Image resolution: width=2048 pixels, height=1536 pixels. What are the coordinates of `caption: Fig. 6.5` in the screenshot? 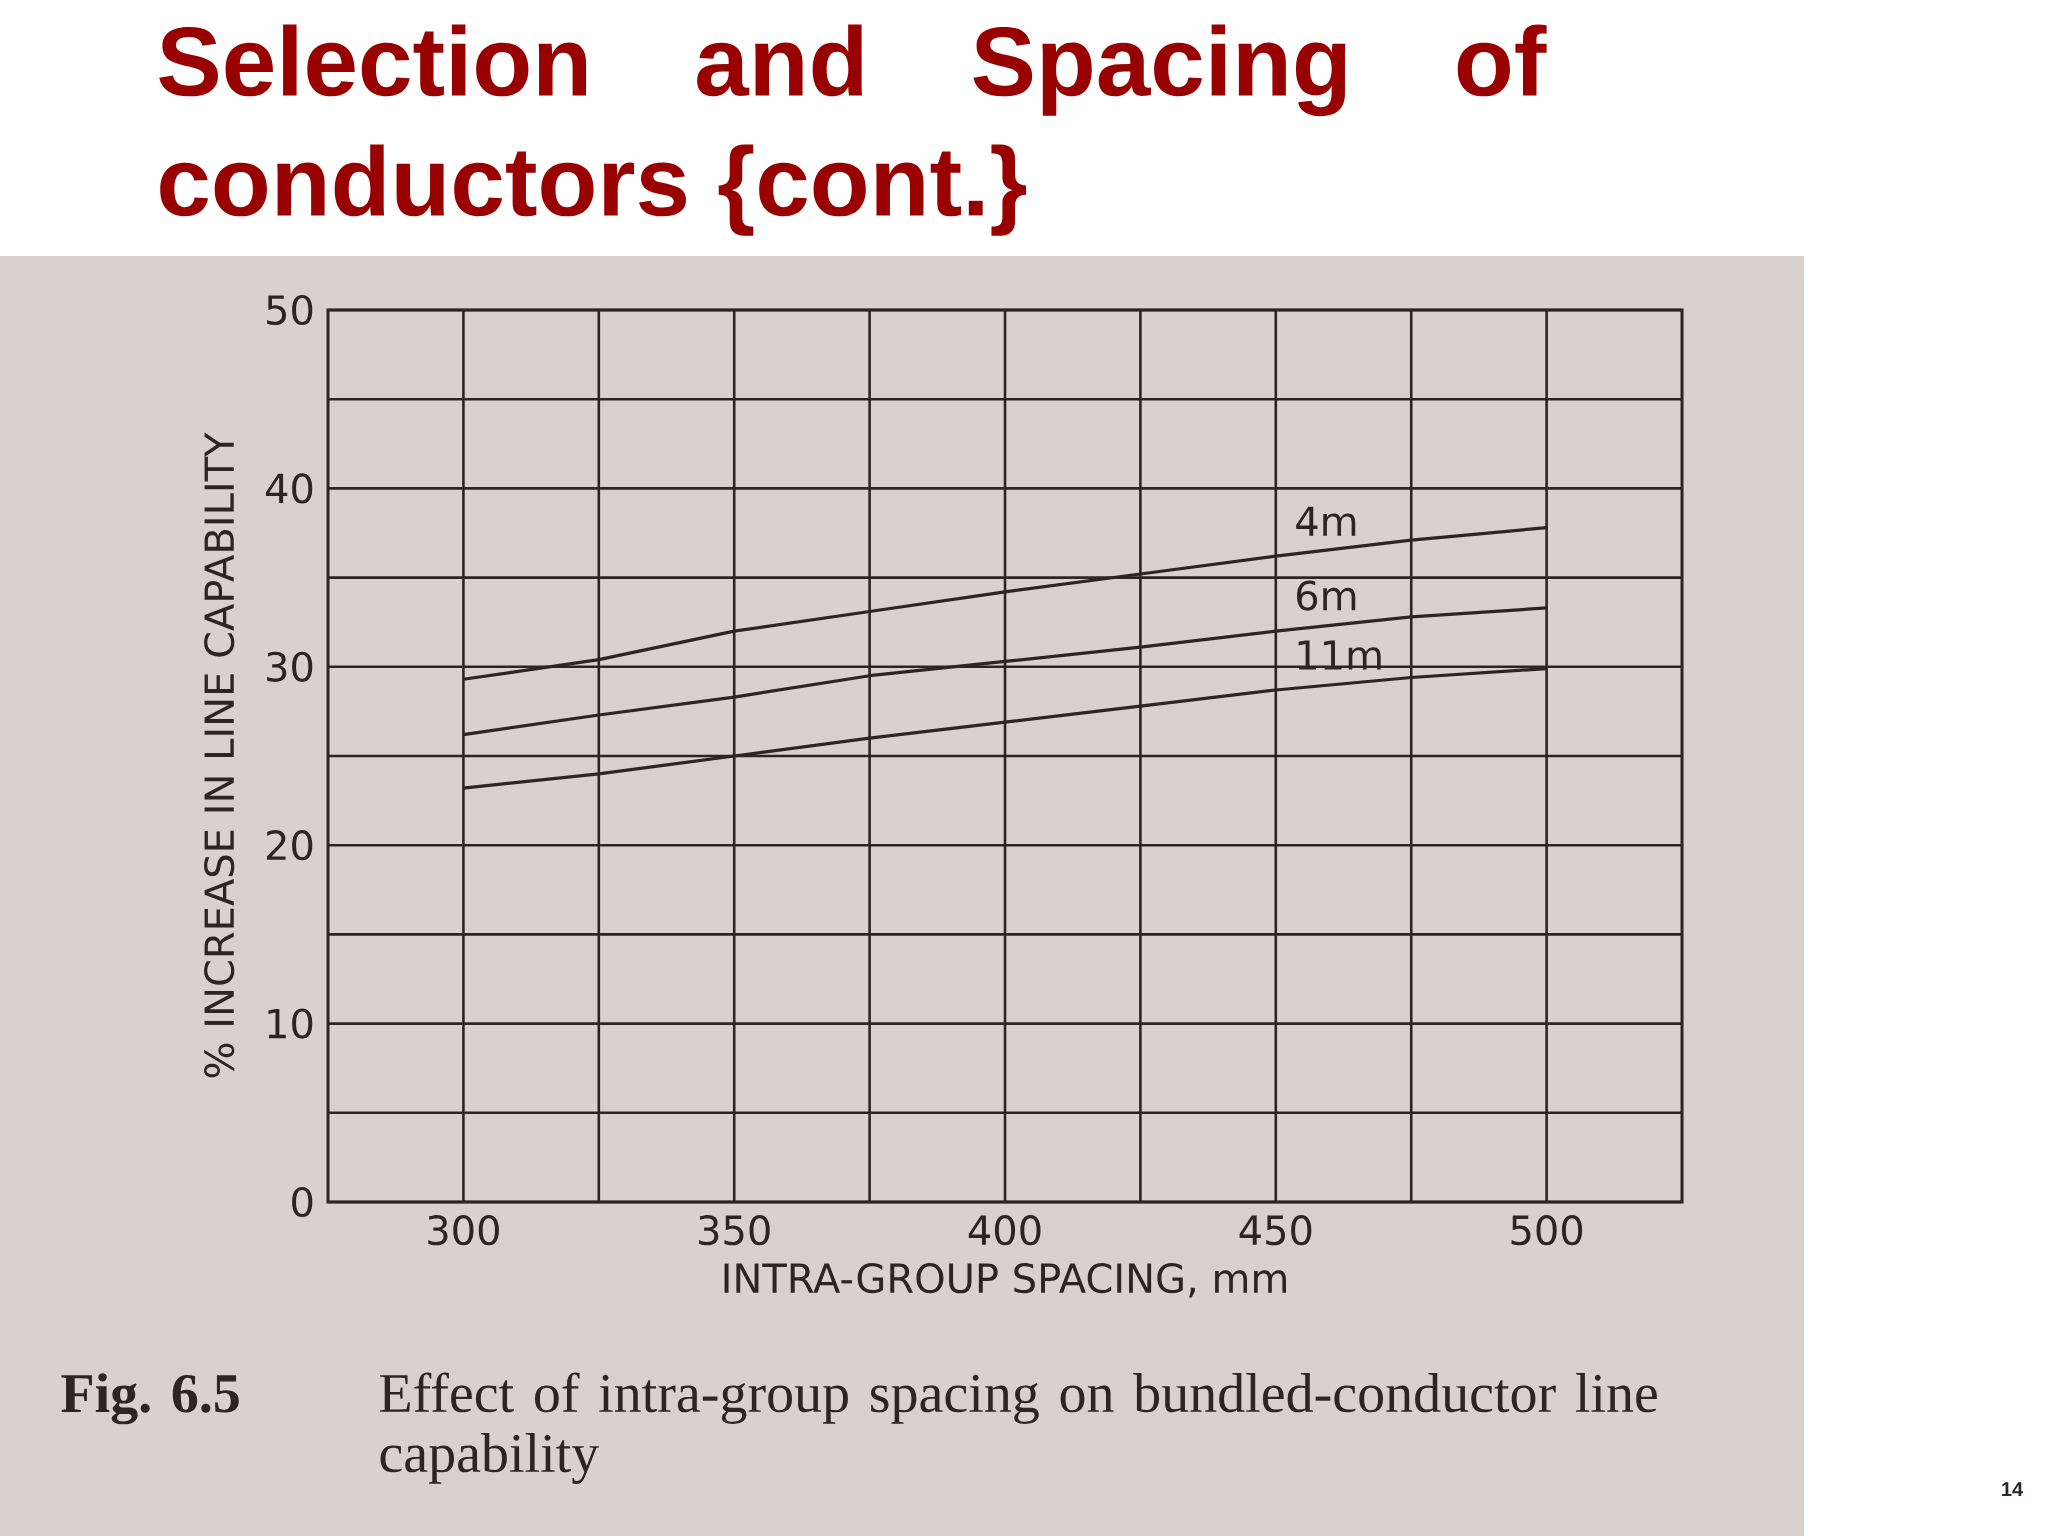 It's located at (150, 1399).